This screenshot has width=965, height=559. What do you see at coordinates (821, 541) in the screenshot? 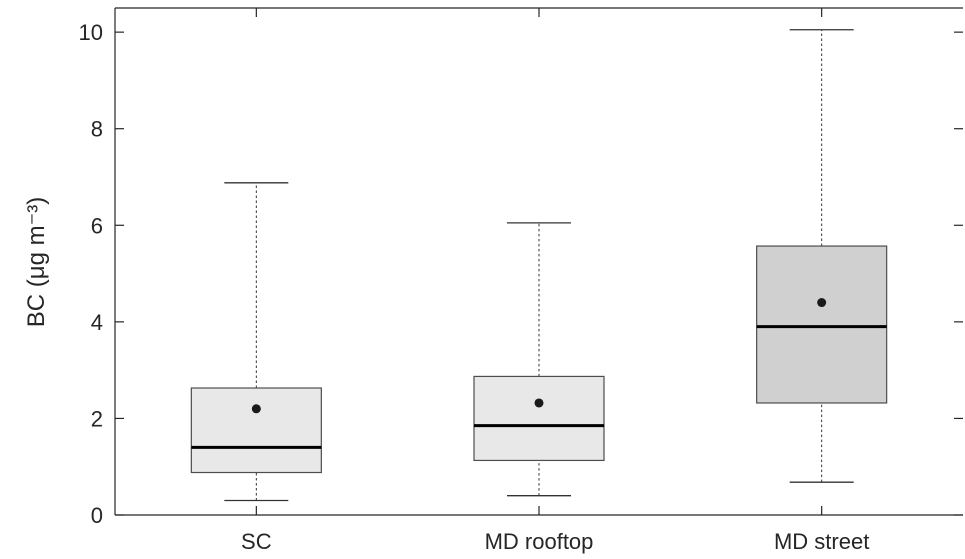
I see `x-tick-label: MD street` at bounding box center [821, 541].